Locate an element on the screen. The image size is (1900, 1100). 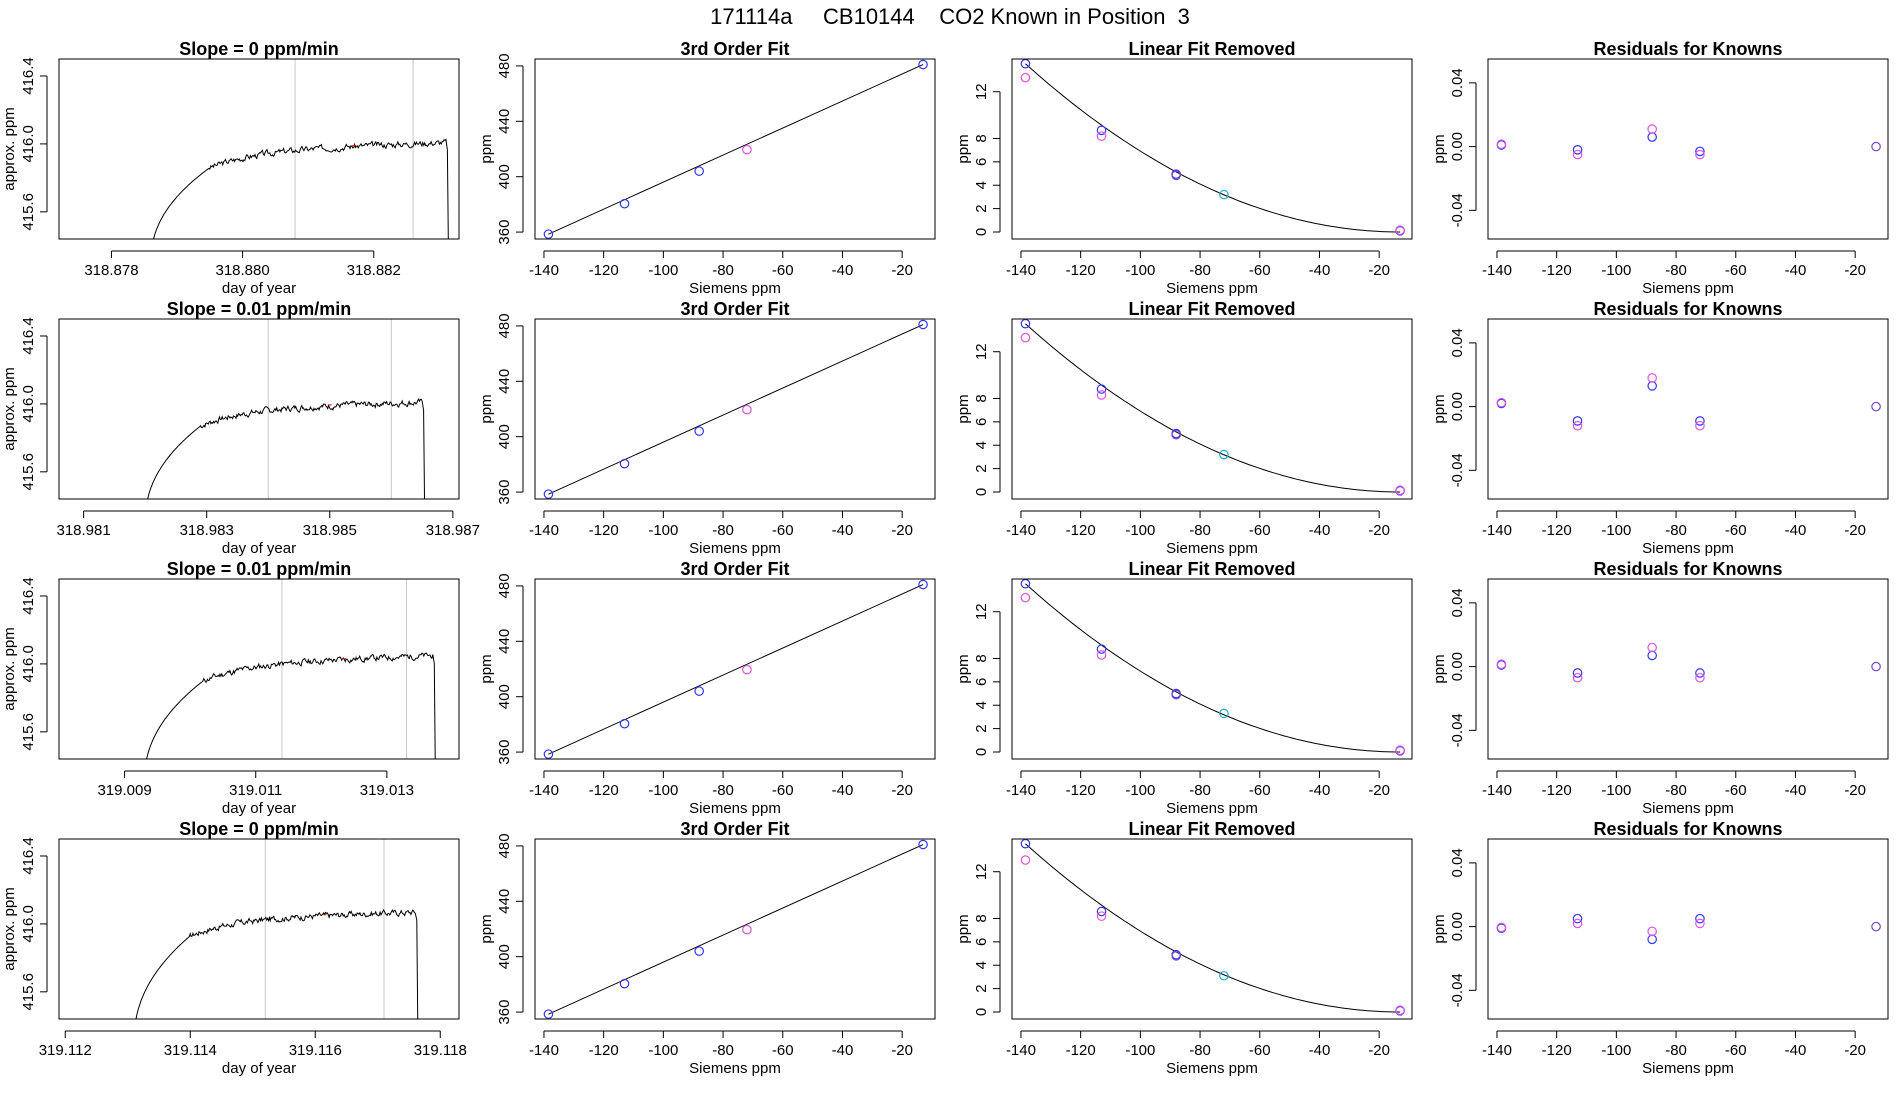
x-tick-label: 318.981 is located at coordinates (83, 530).